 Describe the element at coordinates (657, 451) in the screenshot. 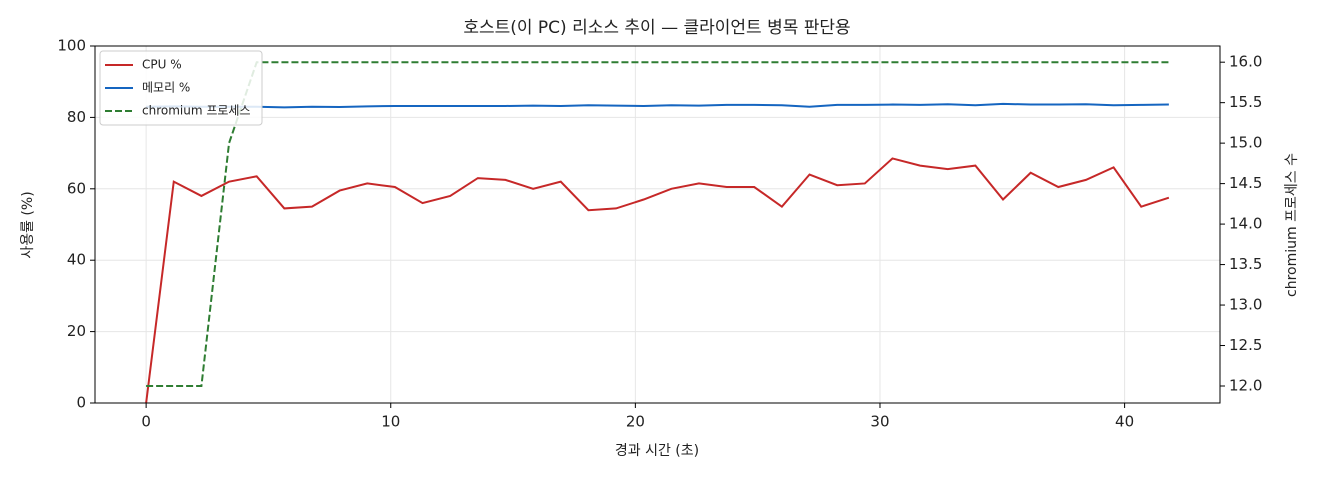

I see `x-axis-label: 경과 시간 (초)` at that location.